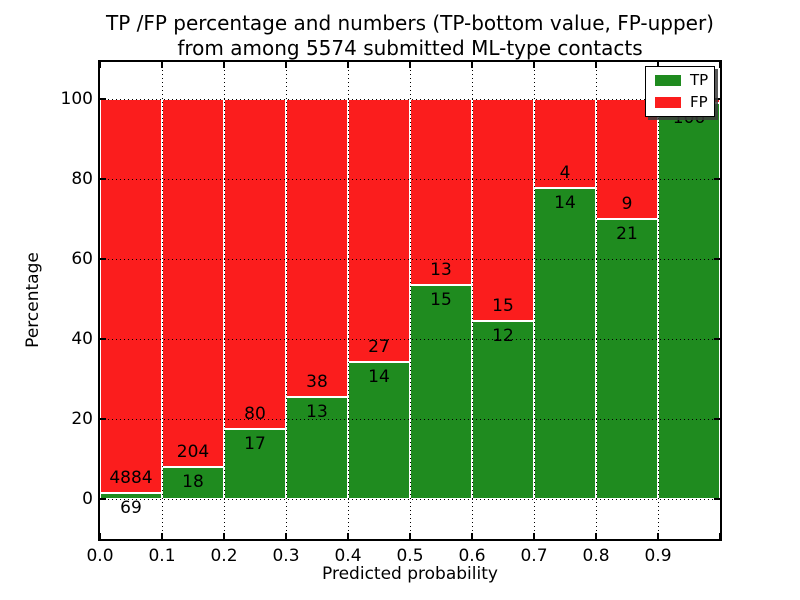 The width and height of the screenshot is (800, 600). What do you see at coordinates (317, 382) in the screenshot?
I see `fp-count-label: 38` at bounding box center [317, 382].